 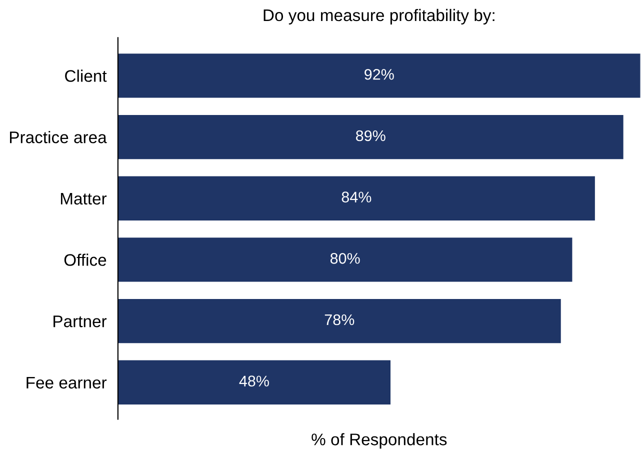 What do you see at coordinates (85, 260) in the screenshot?
I see `y-tick-label: Office` at bounding box center [85, 260].